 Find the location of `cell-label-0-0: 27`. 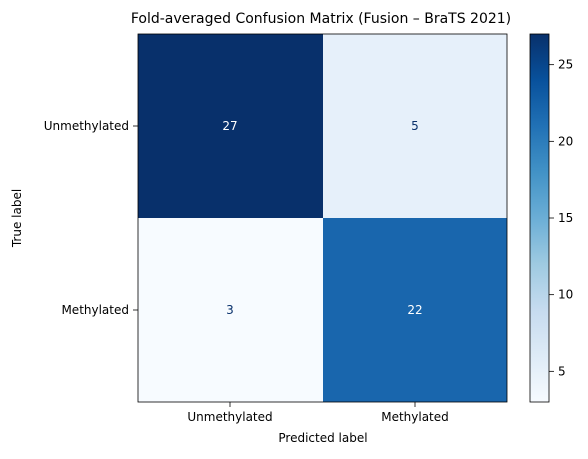

cell-label-0-0: 27 is located at coordinates (229, 126).